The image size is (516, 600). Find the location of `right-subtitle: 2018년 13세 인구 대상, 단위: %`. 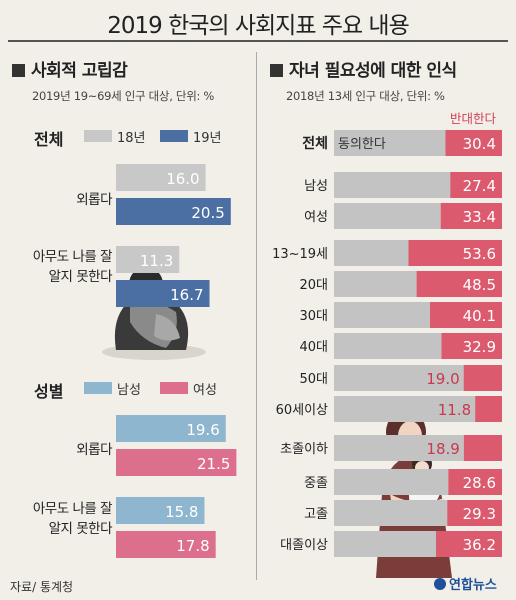

right-subtitle: 2018년 13세 인구 대상, 단위: % is located at coordinates (365, 96).